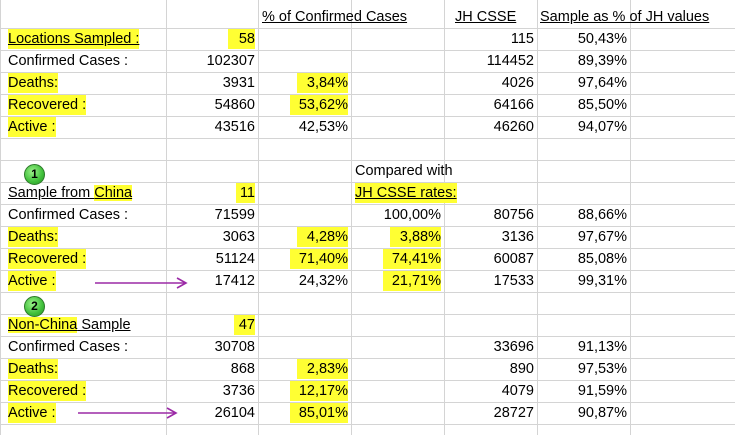 Image resolution: width=735 pixels, height=435 pixels. What do you see at coordinates (238, 237) in the screenshot?
I see `s2-deaths-value: 3063` at bounding box center [238, 237].